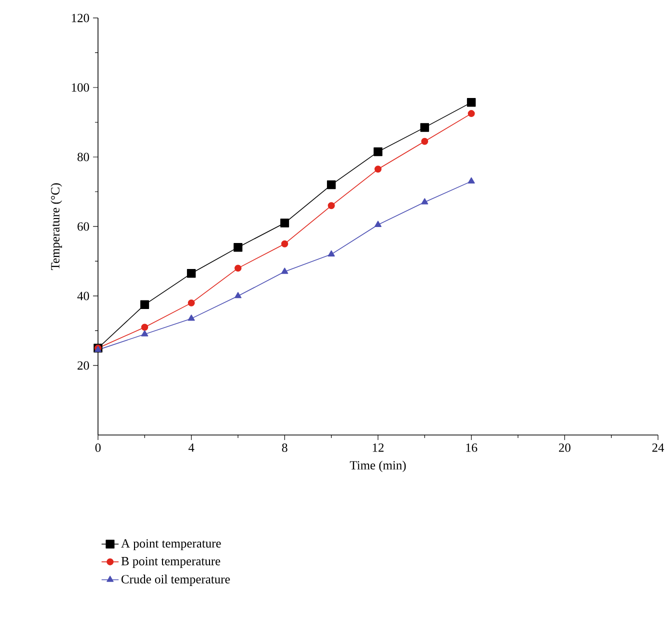  I want to click on x-tick-label: 4, so click(191, 447).